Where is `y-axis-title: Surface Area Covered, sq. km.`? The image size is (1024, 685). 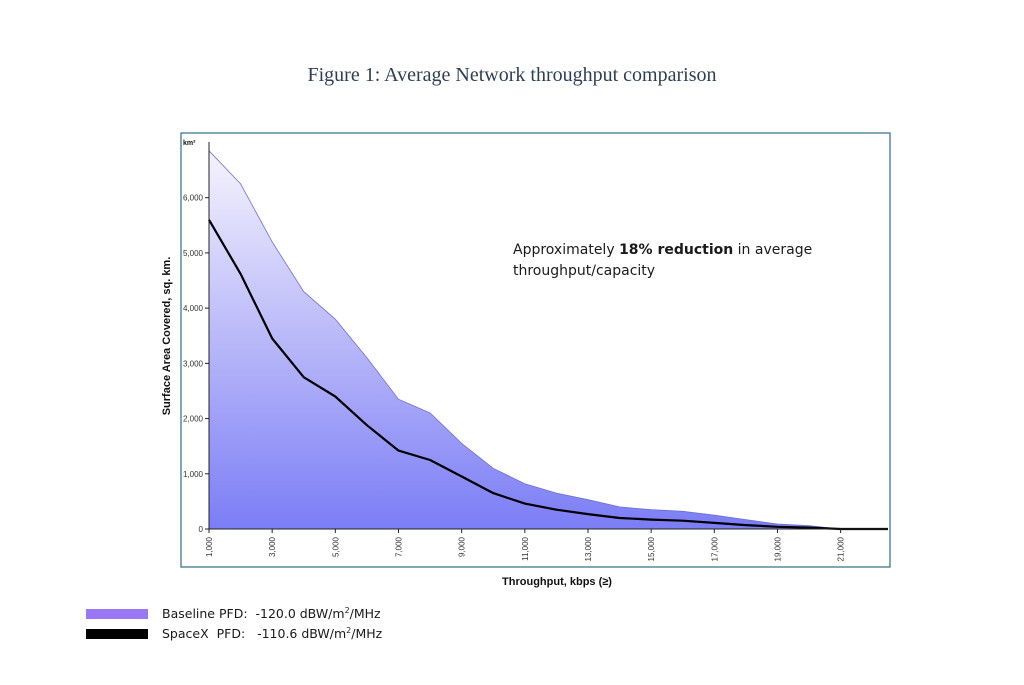
y-axis-title: Surface Area Covered, sq. km. is located at coordinates (167, 336).